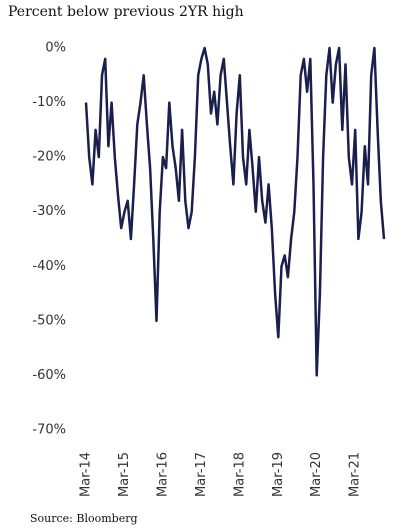 The height and width of the screenshot is (530, 406). What do you see at coordinates (201, 474) in the screenshot?
I see `x-tick-label: Mar-17` at bounding box center [201, 474].